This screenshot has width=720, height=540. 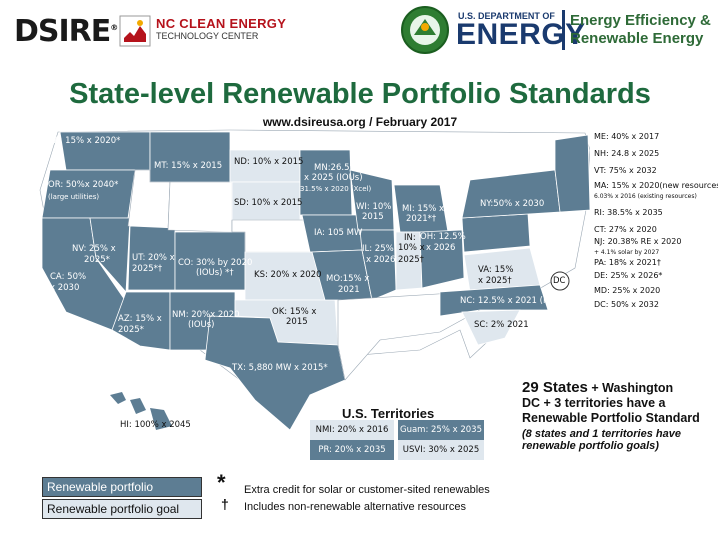 What do you see at coordinates (441, 430) in the screenshot?
I see `territory-guam: Guam: 25% x 2035` at bounding box center [441, 430].